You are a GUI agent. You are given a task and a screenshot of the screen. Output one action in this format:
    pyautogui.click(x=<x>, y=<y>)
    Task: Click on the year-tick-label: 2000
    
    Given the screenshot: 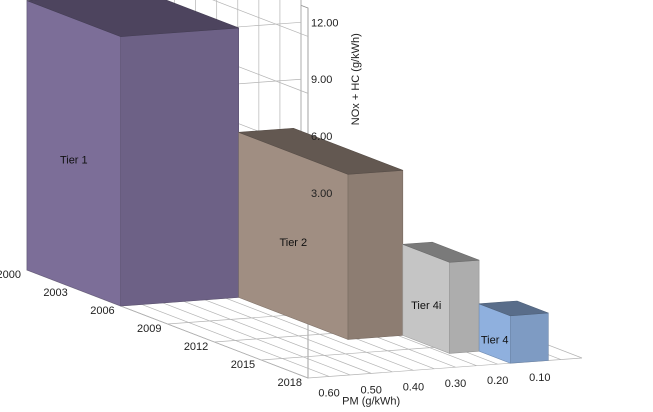 What is the action you would take?
    pyautogui.click(x=10, y=275)
    